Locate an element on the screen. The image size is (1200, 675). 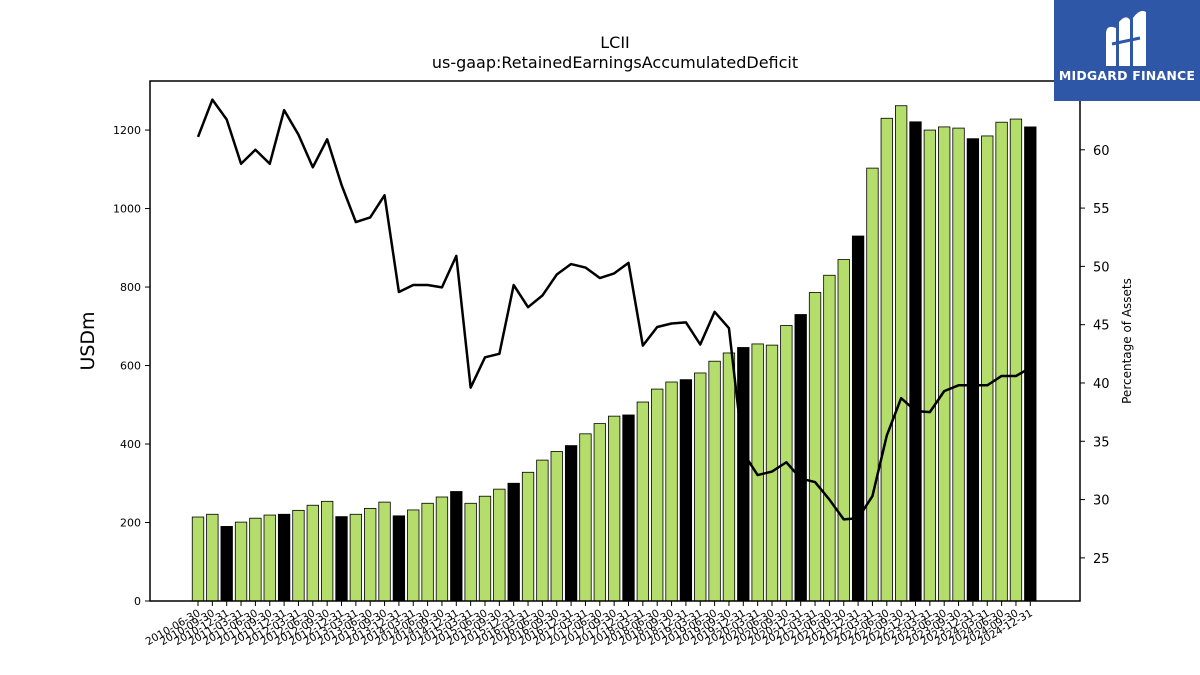
y2-tick-label: 25 is located at coordinates (1101, 559).